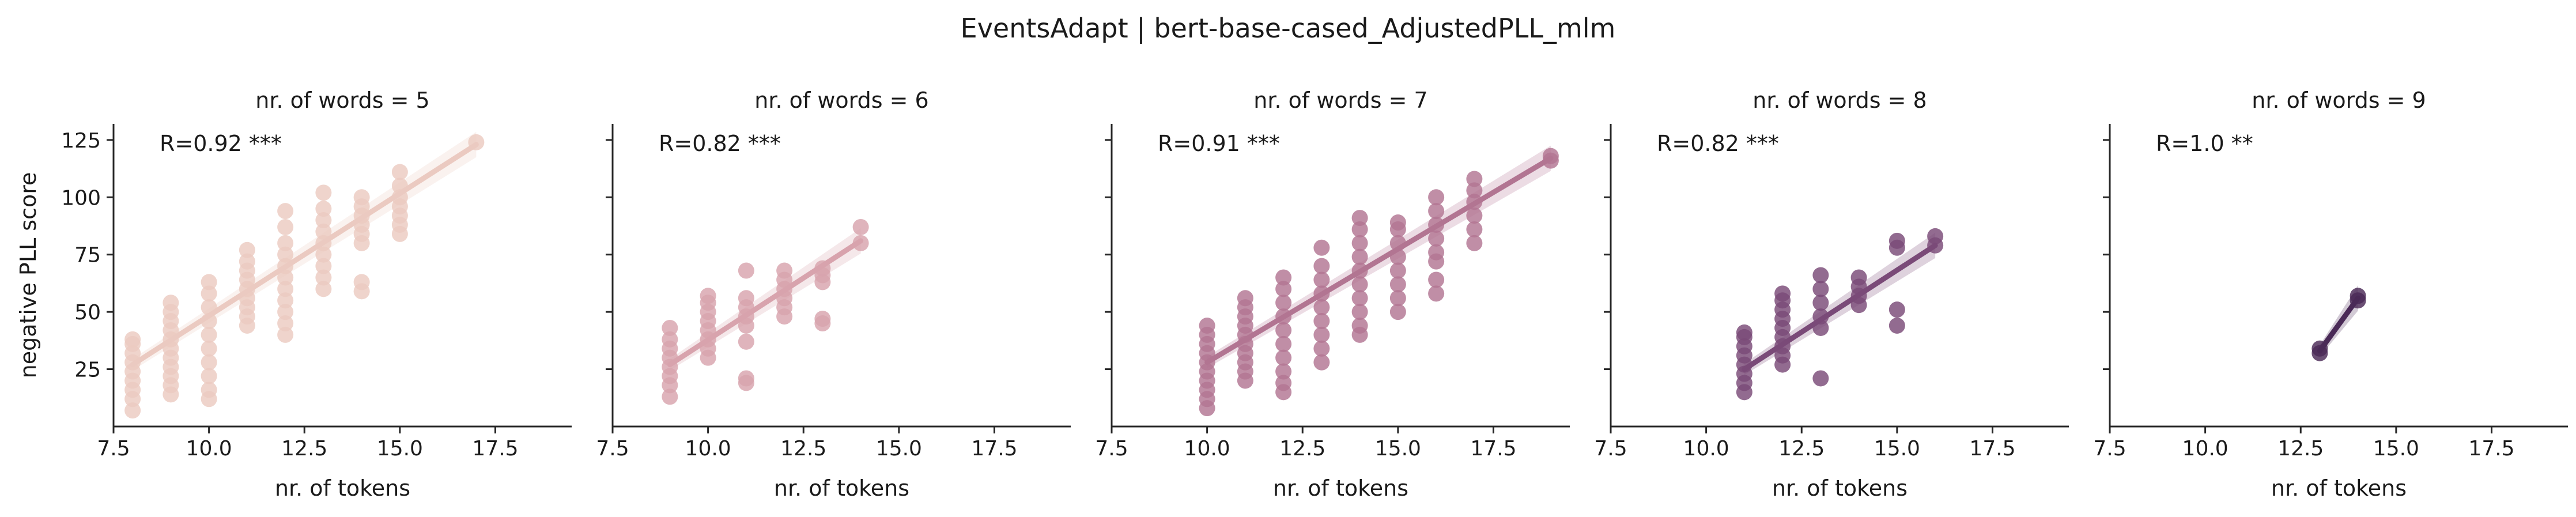  Describe the element at coordinates (342, 100) in the screenshot. I see `panel-title: nr. of words = 5` at that location.